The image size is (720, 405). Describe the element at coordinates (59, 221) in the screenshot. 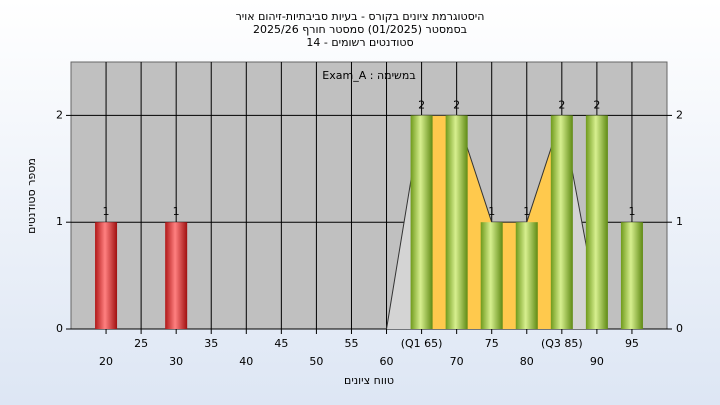

I see `y-tick-label: 1` at that location.